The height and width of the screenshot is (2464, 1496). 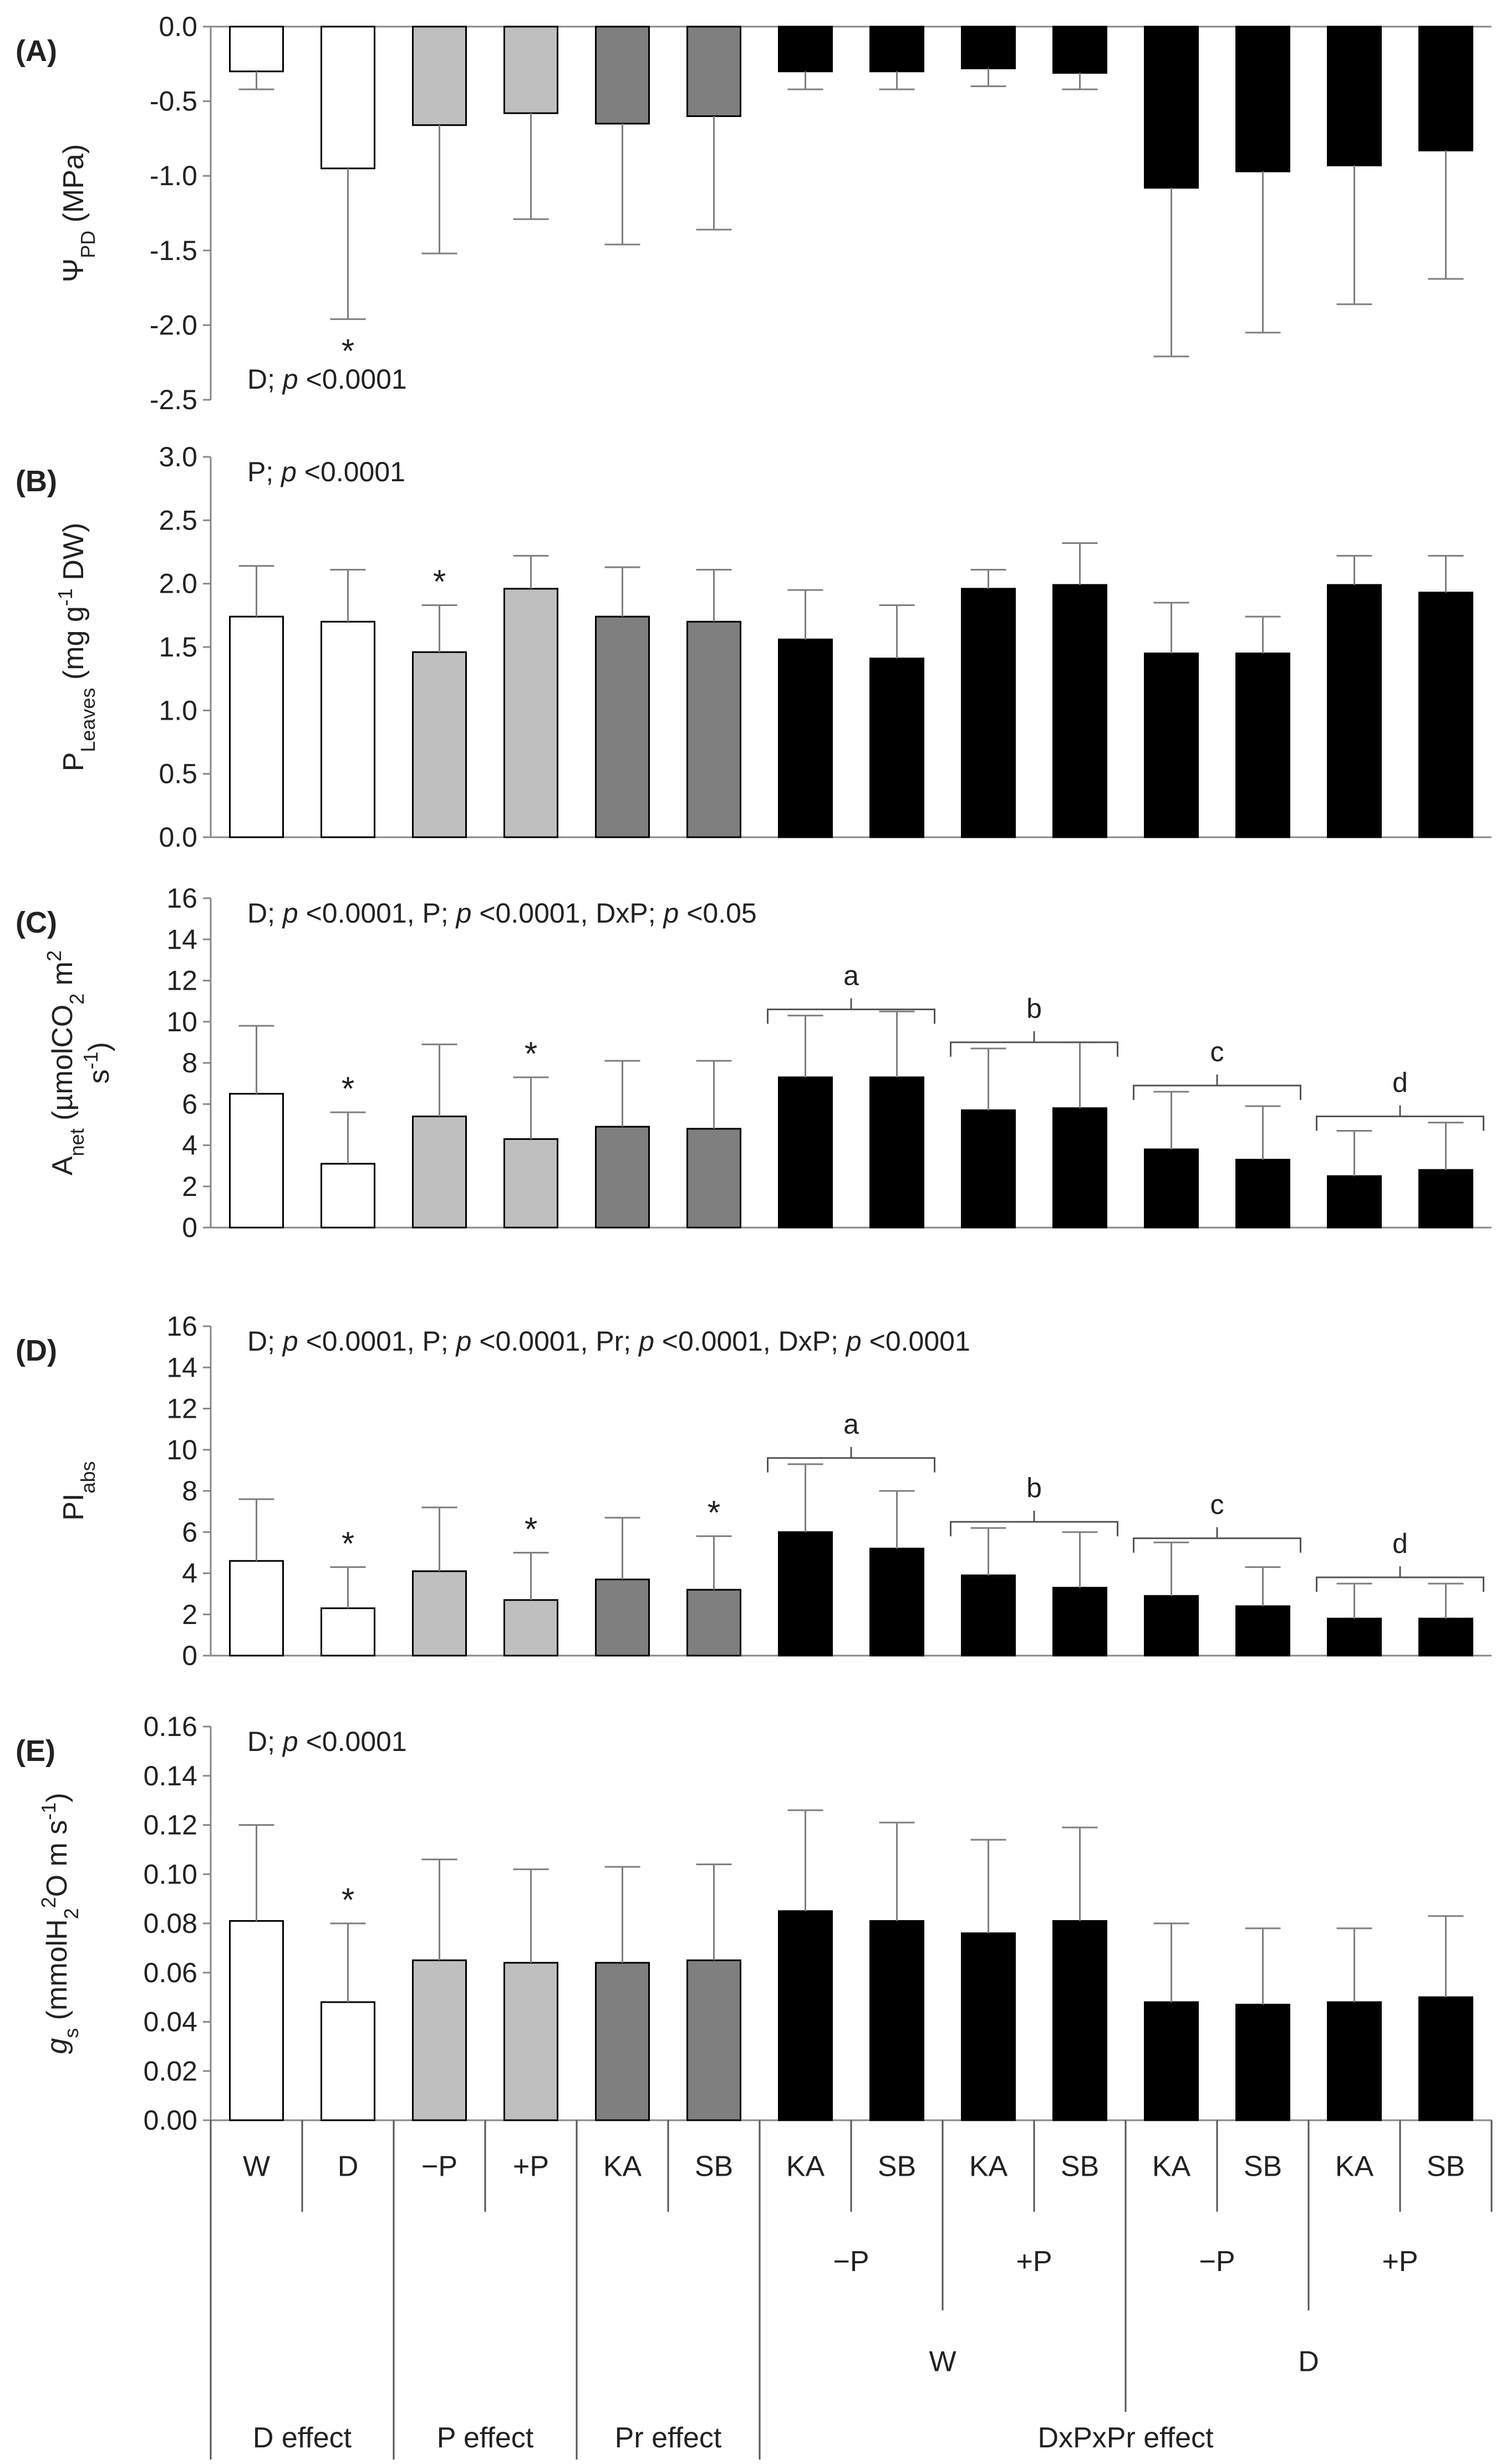 What do you see at coordinates (302, 2438) in the screenshot?
I see `effect-group-label: D effect` at bounding box center [302, 2438].